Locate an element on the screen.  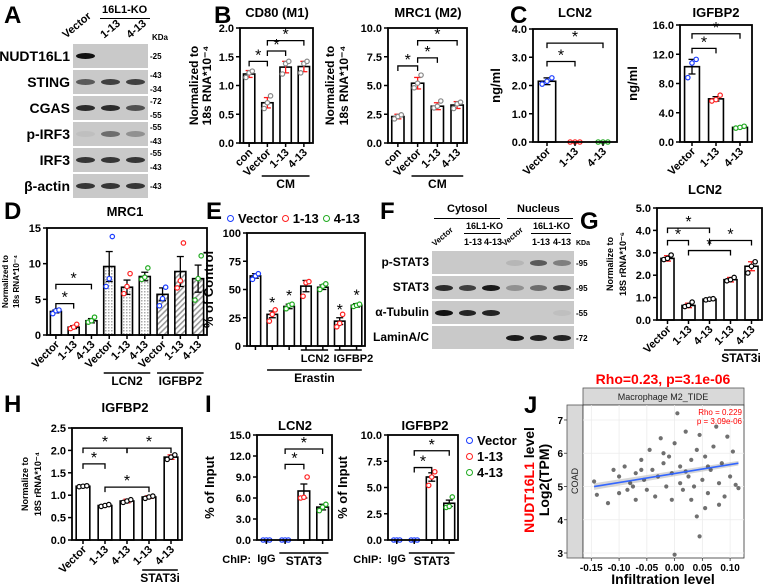
chart-i2-ylabel: % of Input is located at coordinates (342, 486).